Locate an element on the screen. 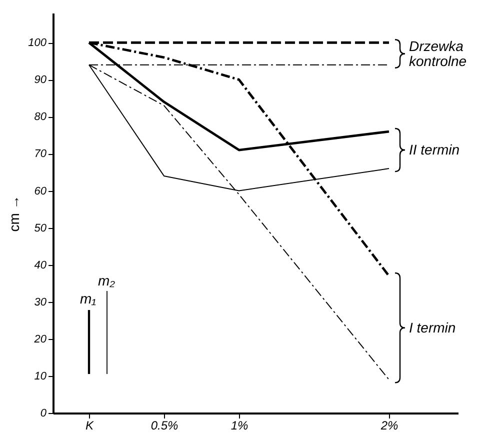 The height and width of the screenshot is (435, 498). annotation: m₁ is located at coordinates (88, 298).